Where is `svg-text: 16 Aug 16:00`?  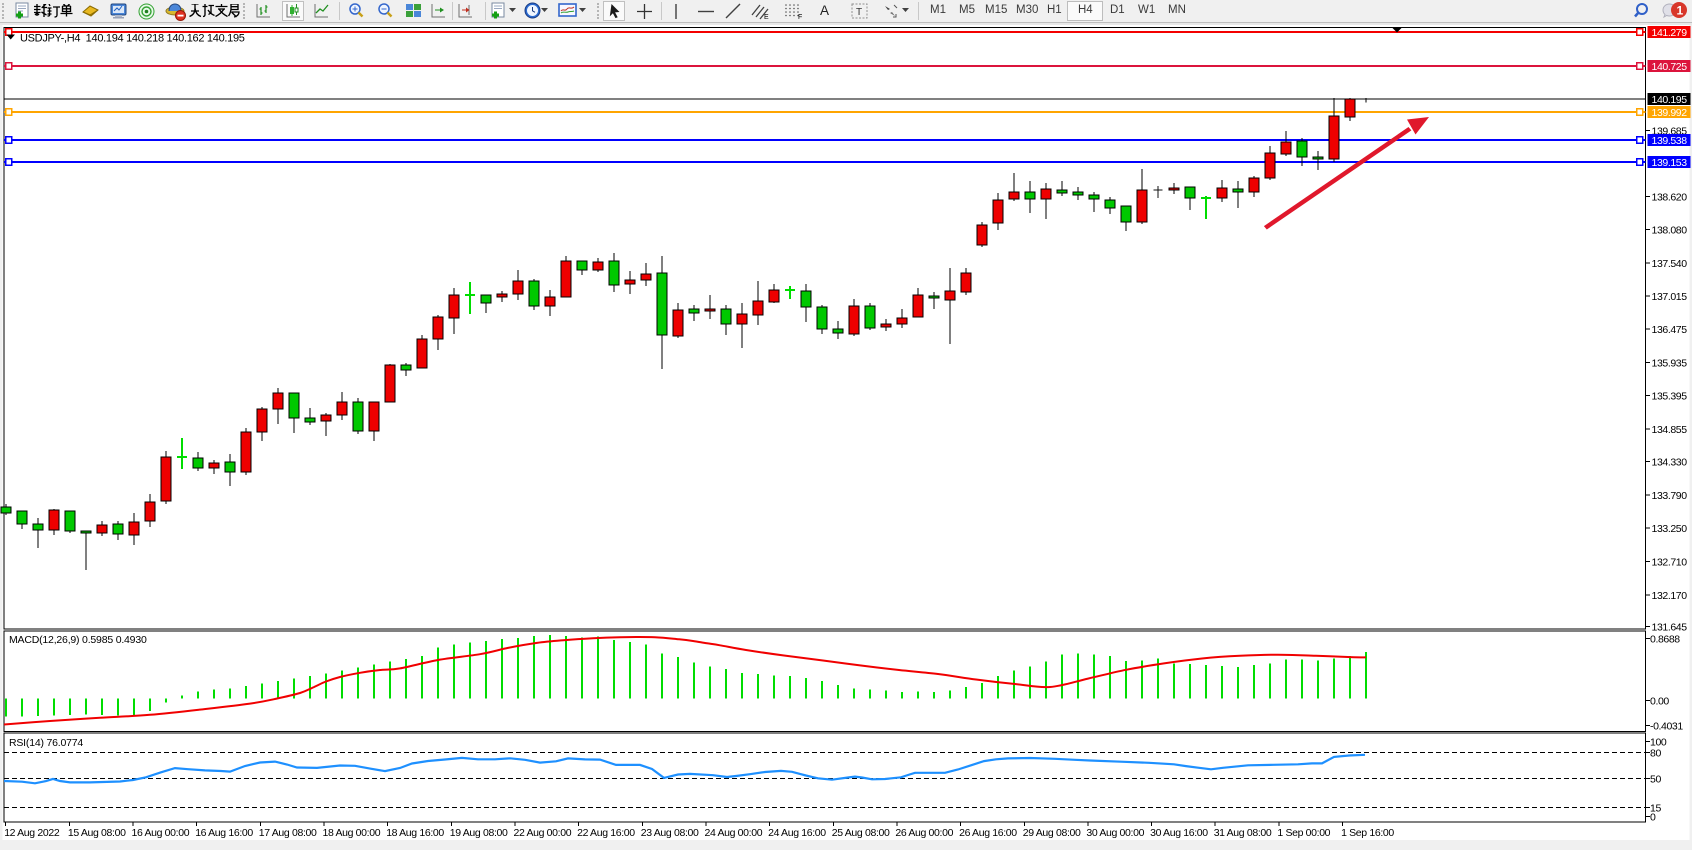 svg-text: 16 Aug 16:00 is located at coordinates (224, 833).